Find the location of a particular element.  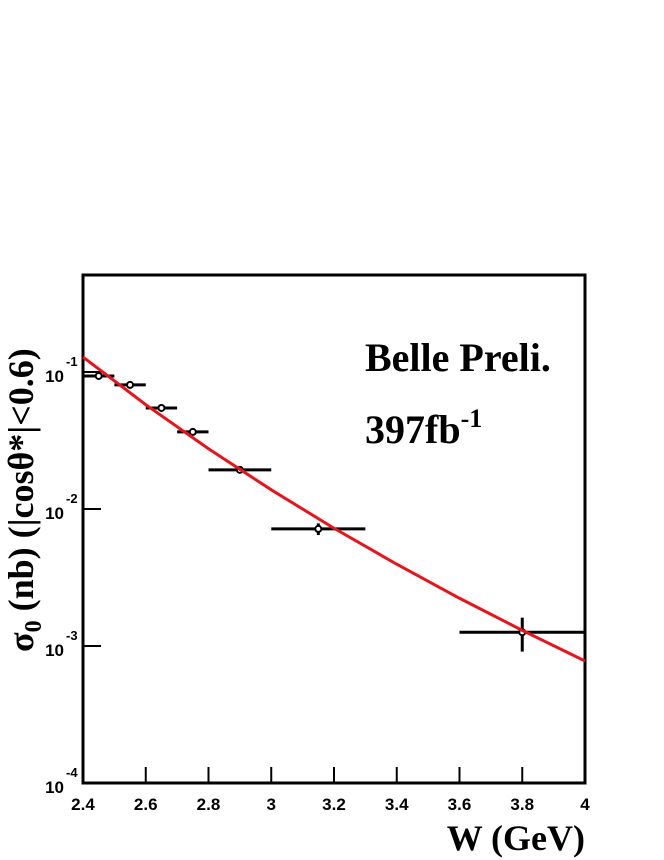

y-axis-label-symbol: σ is located at coordinates (21, 642).